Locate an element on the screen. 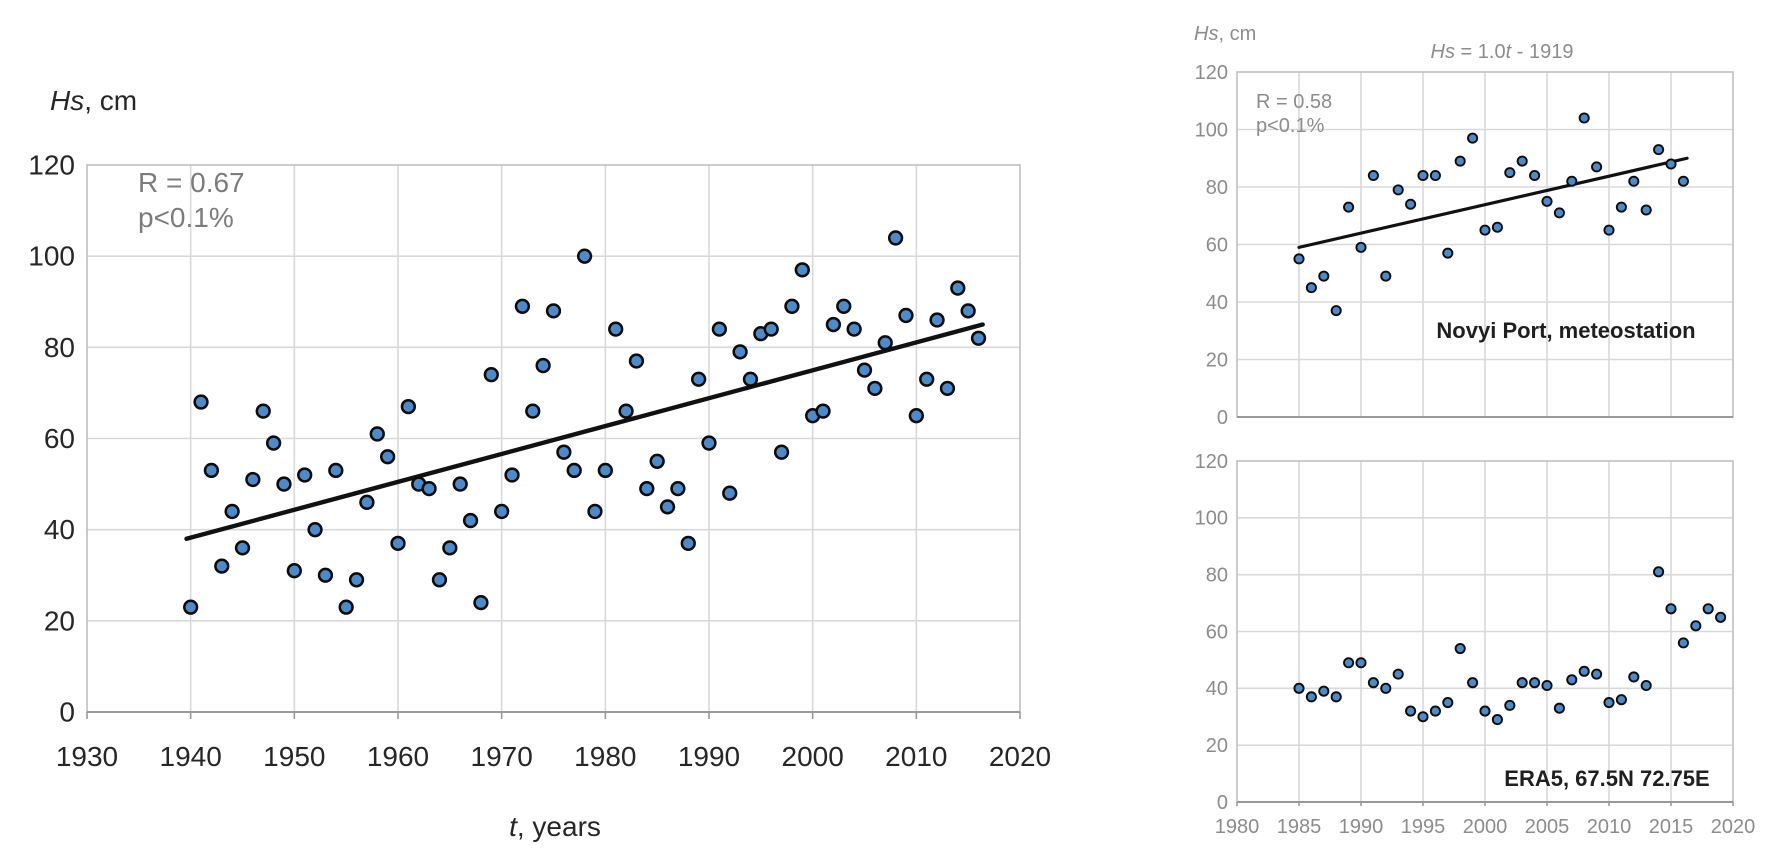 The width and height of the screenshot is (1786, 859). x-tick-label: 1960 is located at coordinates (398, 756).